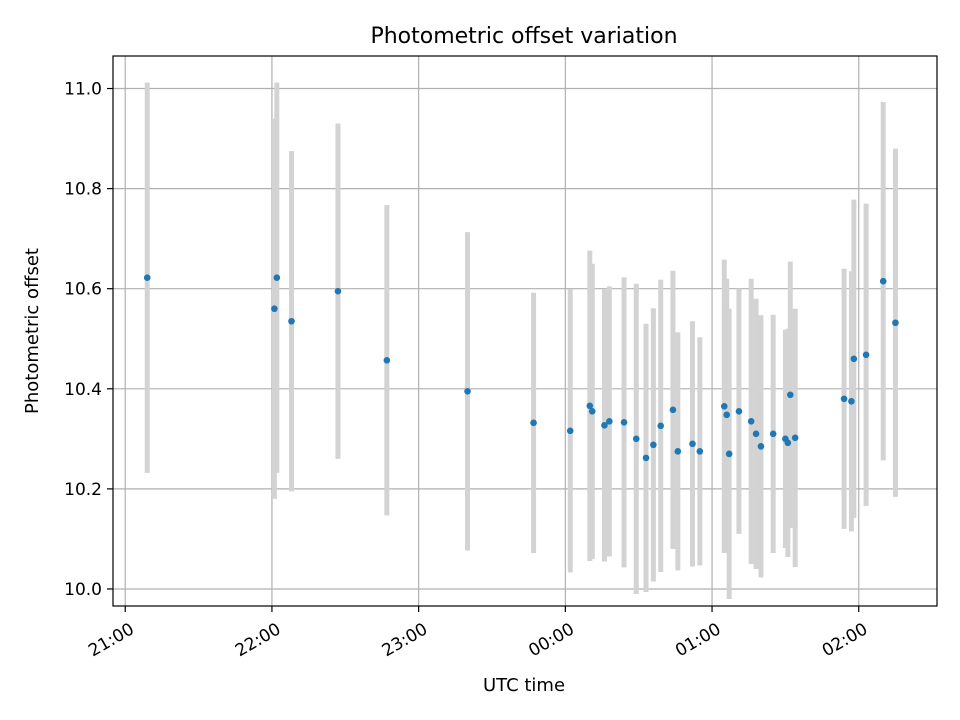 The height and width of the screenshot is (720, 960). What do you see at coordinates (83, 290) in the screenshot?
I see `y-tick-label: 10.6` at bounding box center [83, 290].